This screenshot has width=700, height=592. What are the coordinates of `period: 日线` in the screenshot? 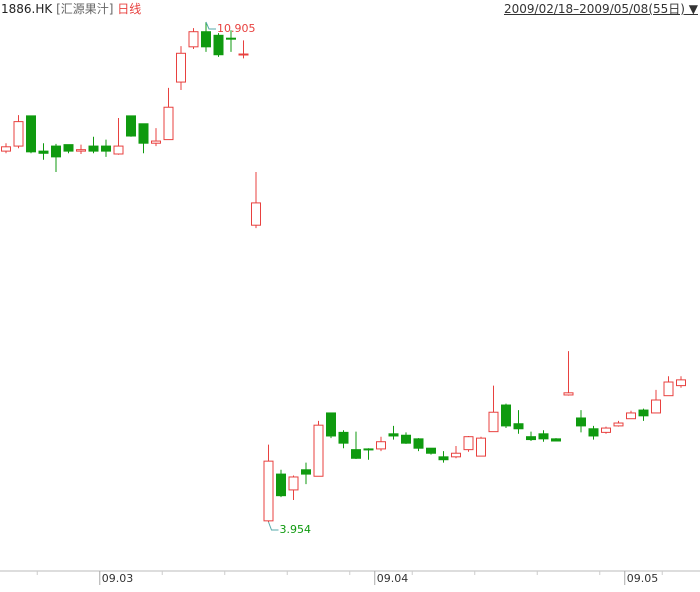 It's located at (129, 9).